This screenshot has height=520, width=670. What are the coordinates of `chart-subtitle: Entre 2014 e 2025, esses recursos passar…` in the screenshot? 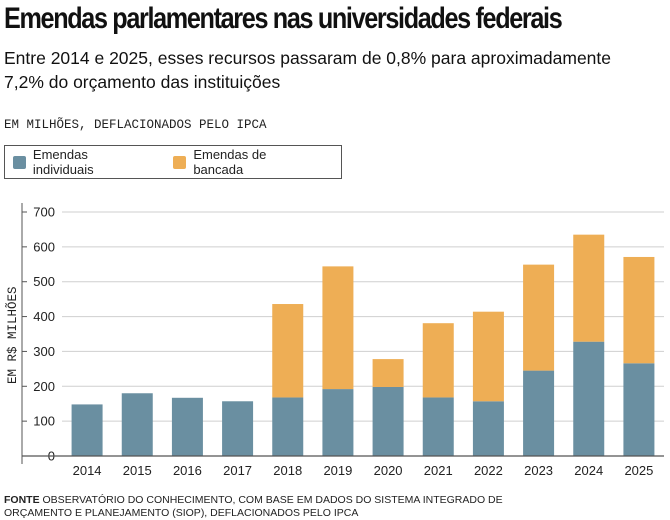 It's located at (308, 70).